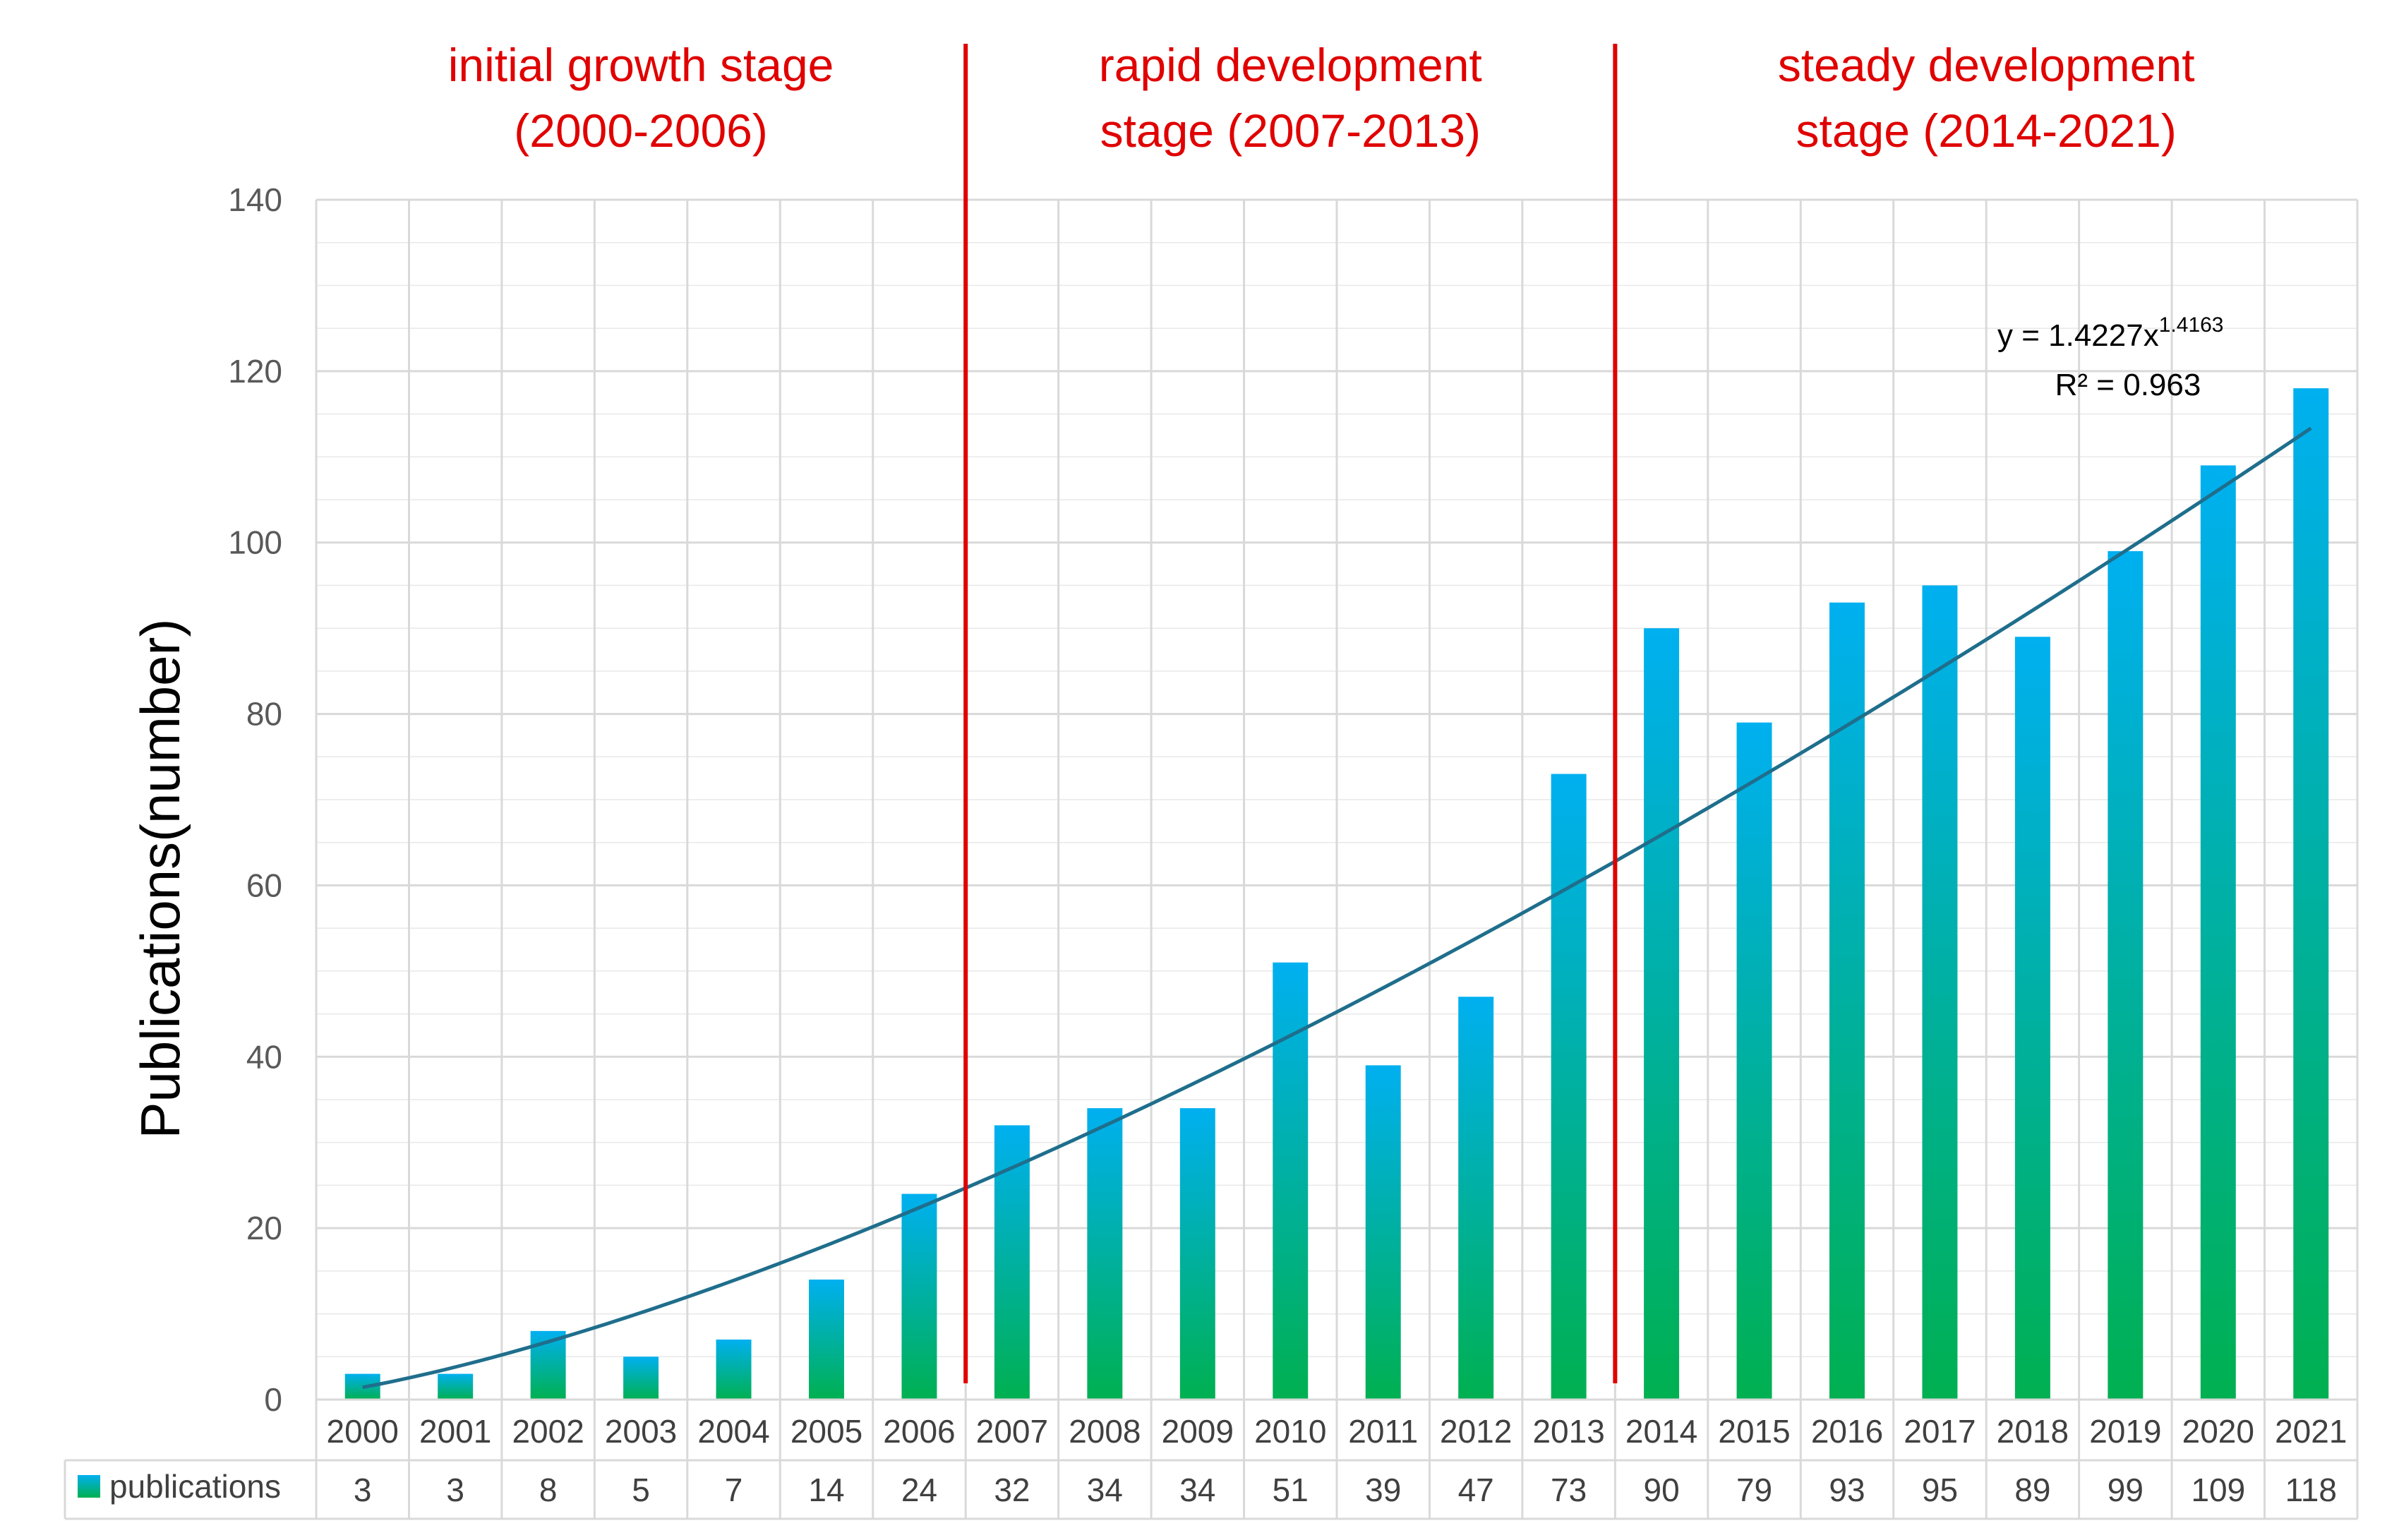  What do you see at coordinates (1383, 1431) in the screenshot?
I see `x-tick-label: 2011` at bounding box center [1383, 1431].